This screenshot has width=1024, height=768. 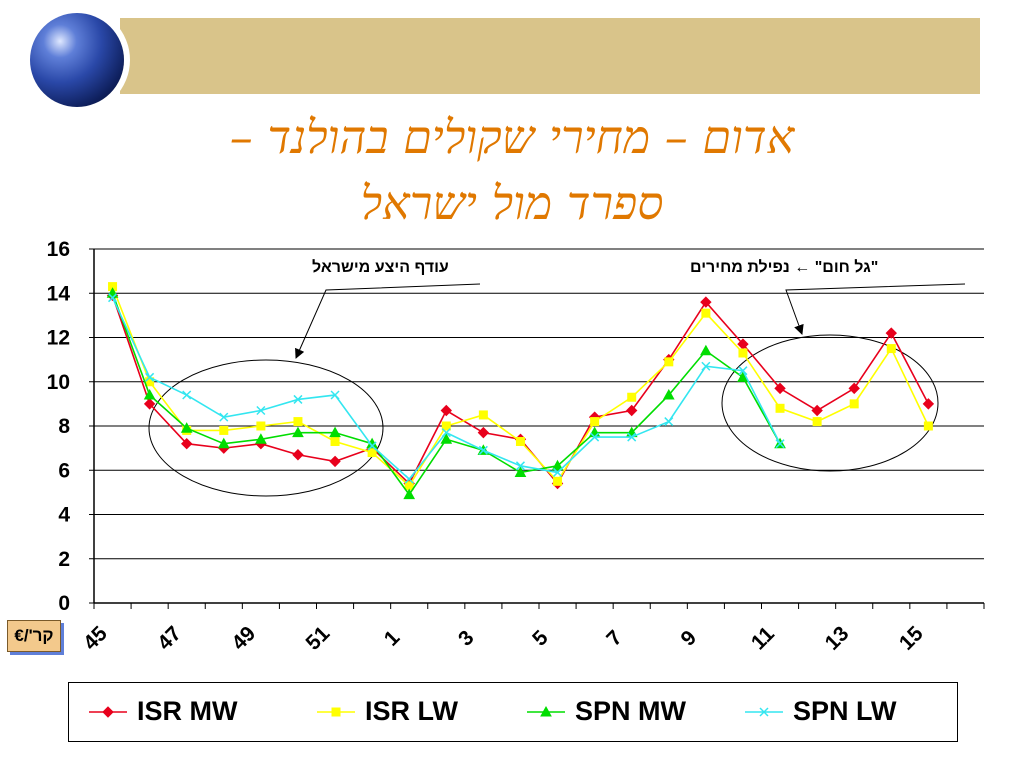 I want to click on y-tick-label: 0, so click(x=64, y=603).